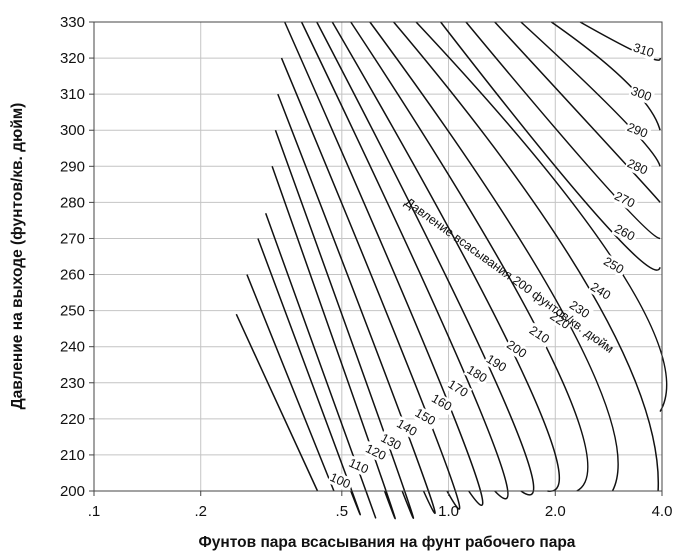  Describe the element at coordinates (72, 455) in the screenshot. I see `y-tick-label: 210` at that location.